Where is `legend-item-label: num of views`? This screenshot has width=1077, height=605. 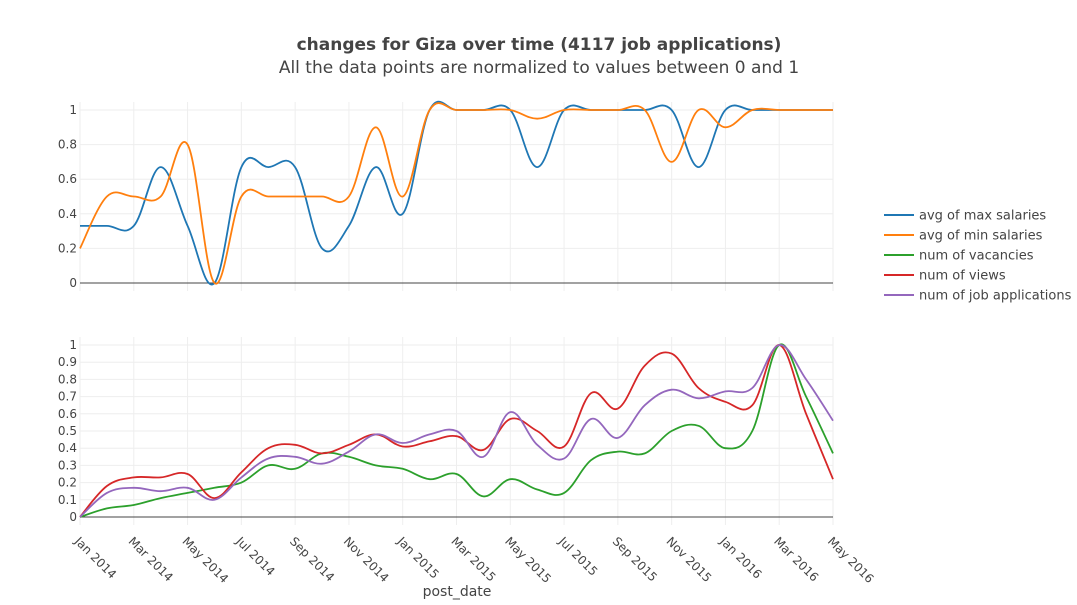
legend-item-label: num of views is located at coordinates (962, 276).